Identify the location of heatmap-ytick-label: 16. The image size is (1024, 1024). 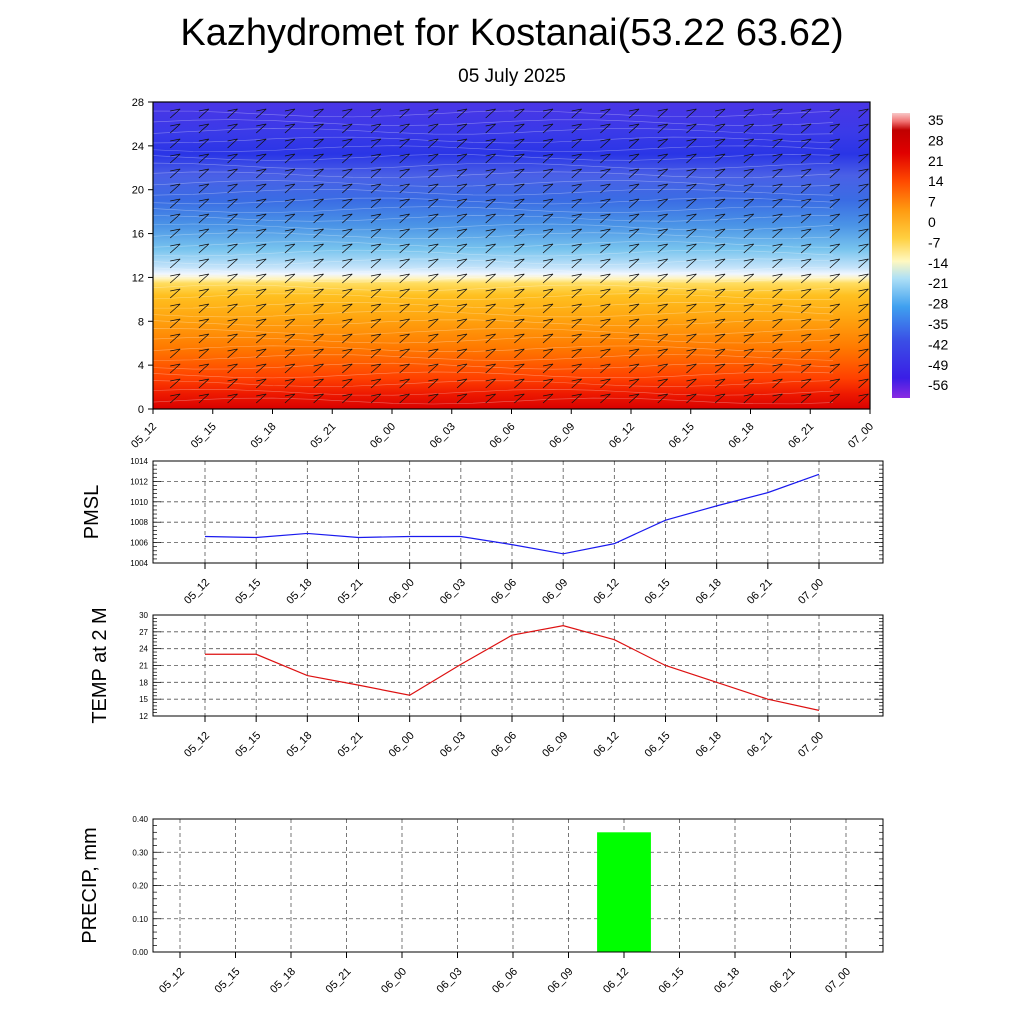
(138, 235).